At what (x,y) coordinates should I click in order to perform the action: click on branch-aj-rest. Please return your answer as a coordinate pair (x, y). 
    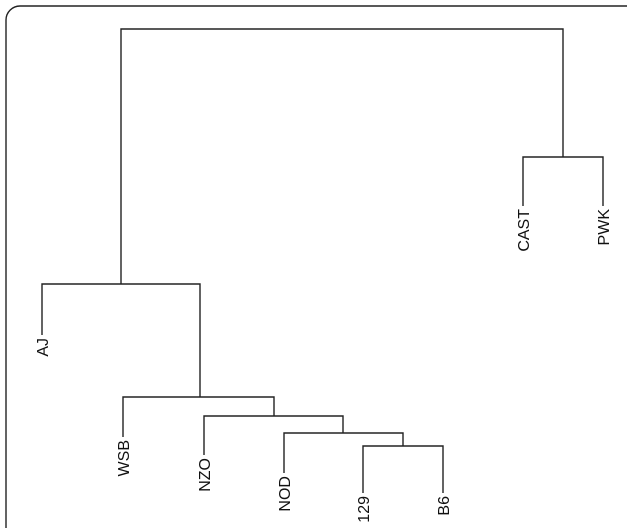
    Looking at the image, I should click on (121, 340).